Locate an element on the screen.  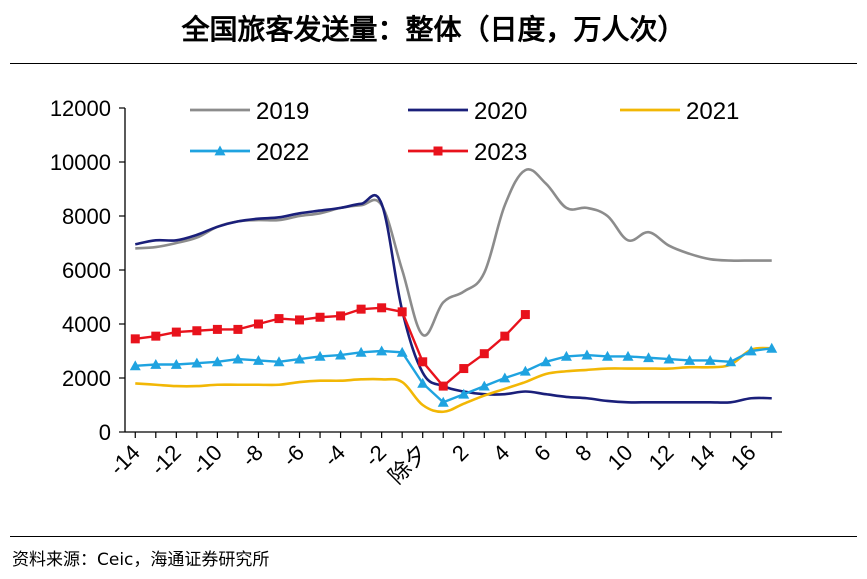
legend-label-2020: 2020 is located at coordinates (500, 111).